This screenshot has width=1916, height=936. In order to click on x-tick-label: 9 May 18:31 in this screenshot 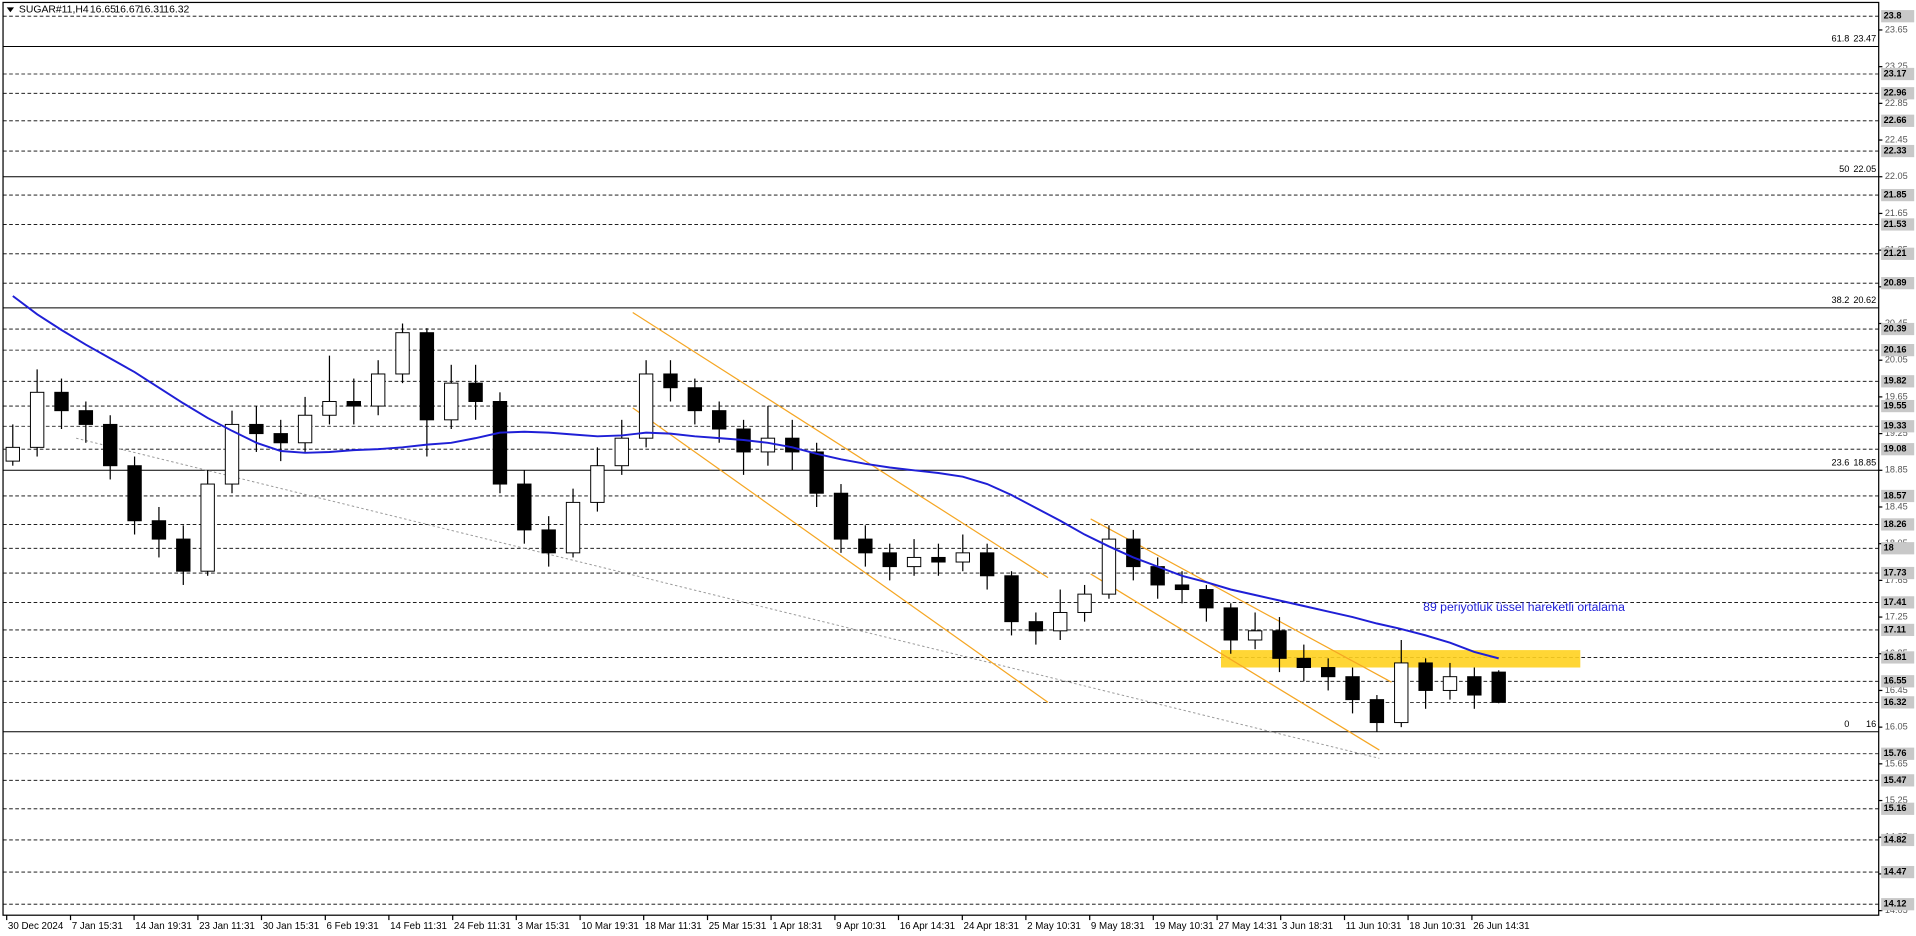, I will do `click(1118, 926)`.